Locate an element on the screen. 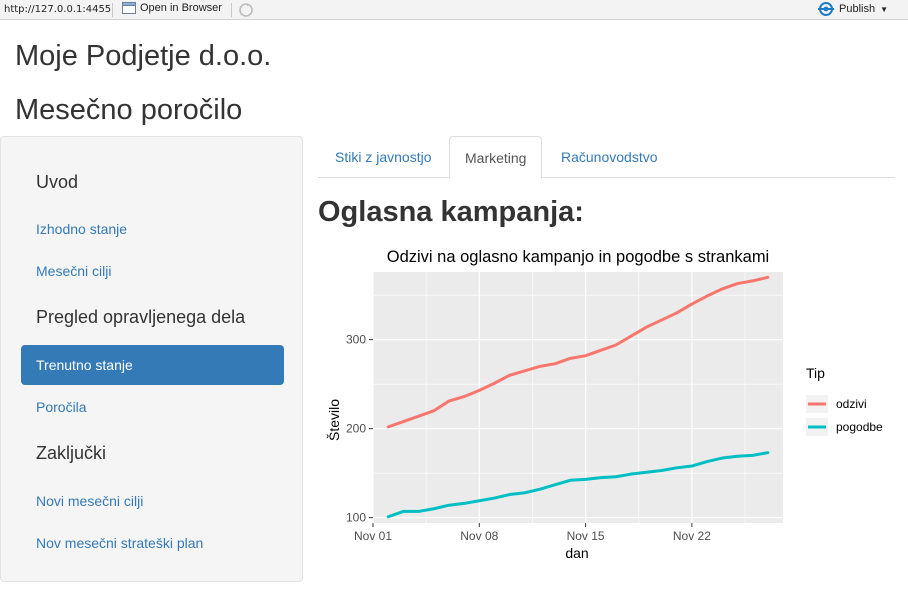  series-line-odzivi is located at coordinates (578, 352).